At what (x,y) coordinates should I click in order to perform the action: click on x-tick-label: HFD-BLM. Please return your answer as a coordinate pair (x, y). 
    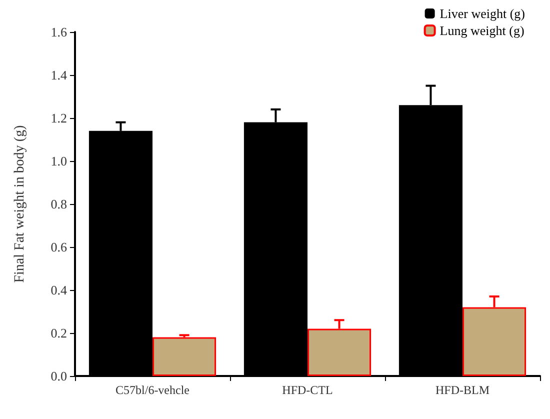
    Looking at the image, I should click on (462, 390).